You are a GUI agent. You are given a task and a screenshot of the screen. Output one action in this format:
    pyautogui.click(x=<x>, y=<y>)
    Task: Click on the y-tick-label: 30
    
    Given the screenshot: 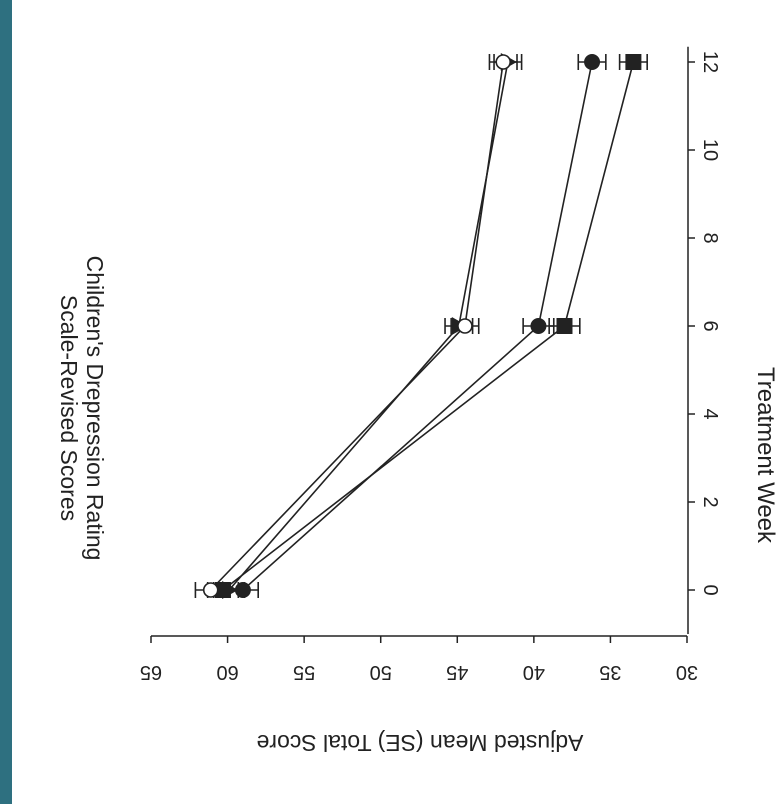 What is the action you would take?
    pyautogui.click(x=687, y=672)
    